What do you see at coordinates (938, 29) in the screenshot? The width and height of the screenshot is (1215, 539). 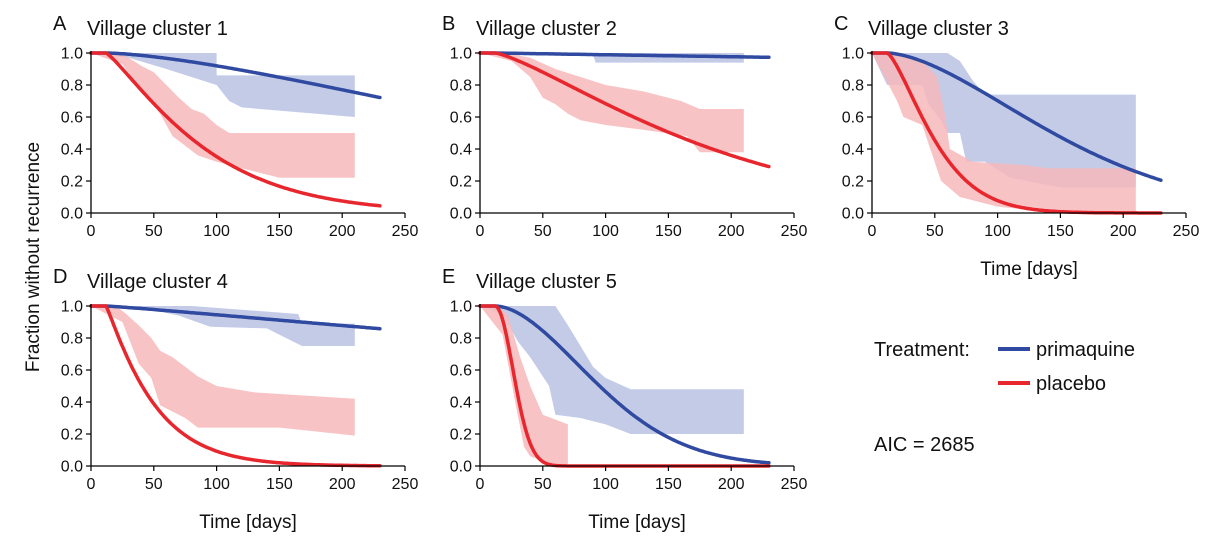 I see `panel-title: Village cluster 3` at bounding box center [938, 29].